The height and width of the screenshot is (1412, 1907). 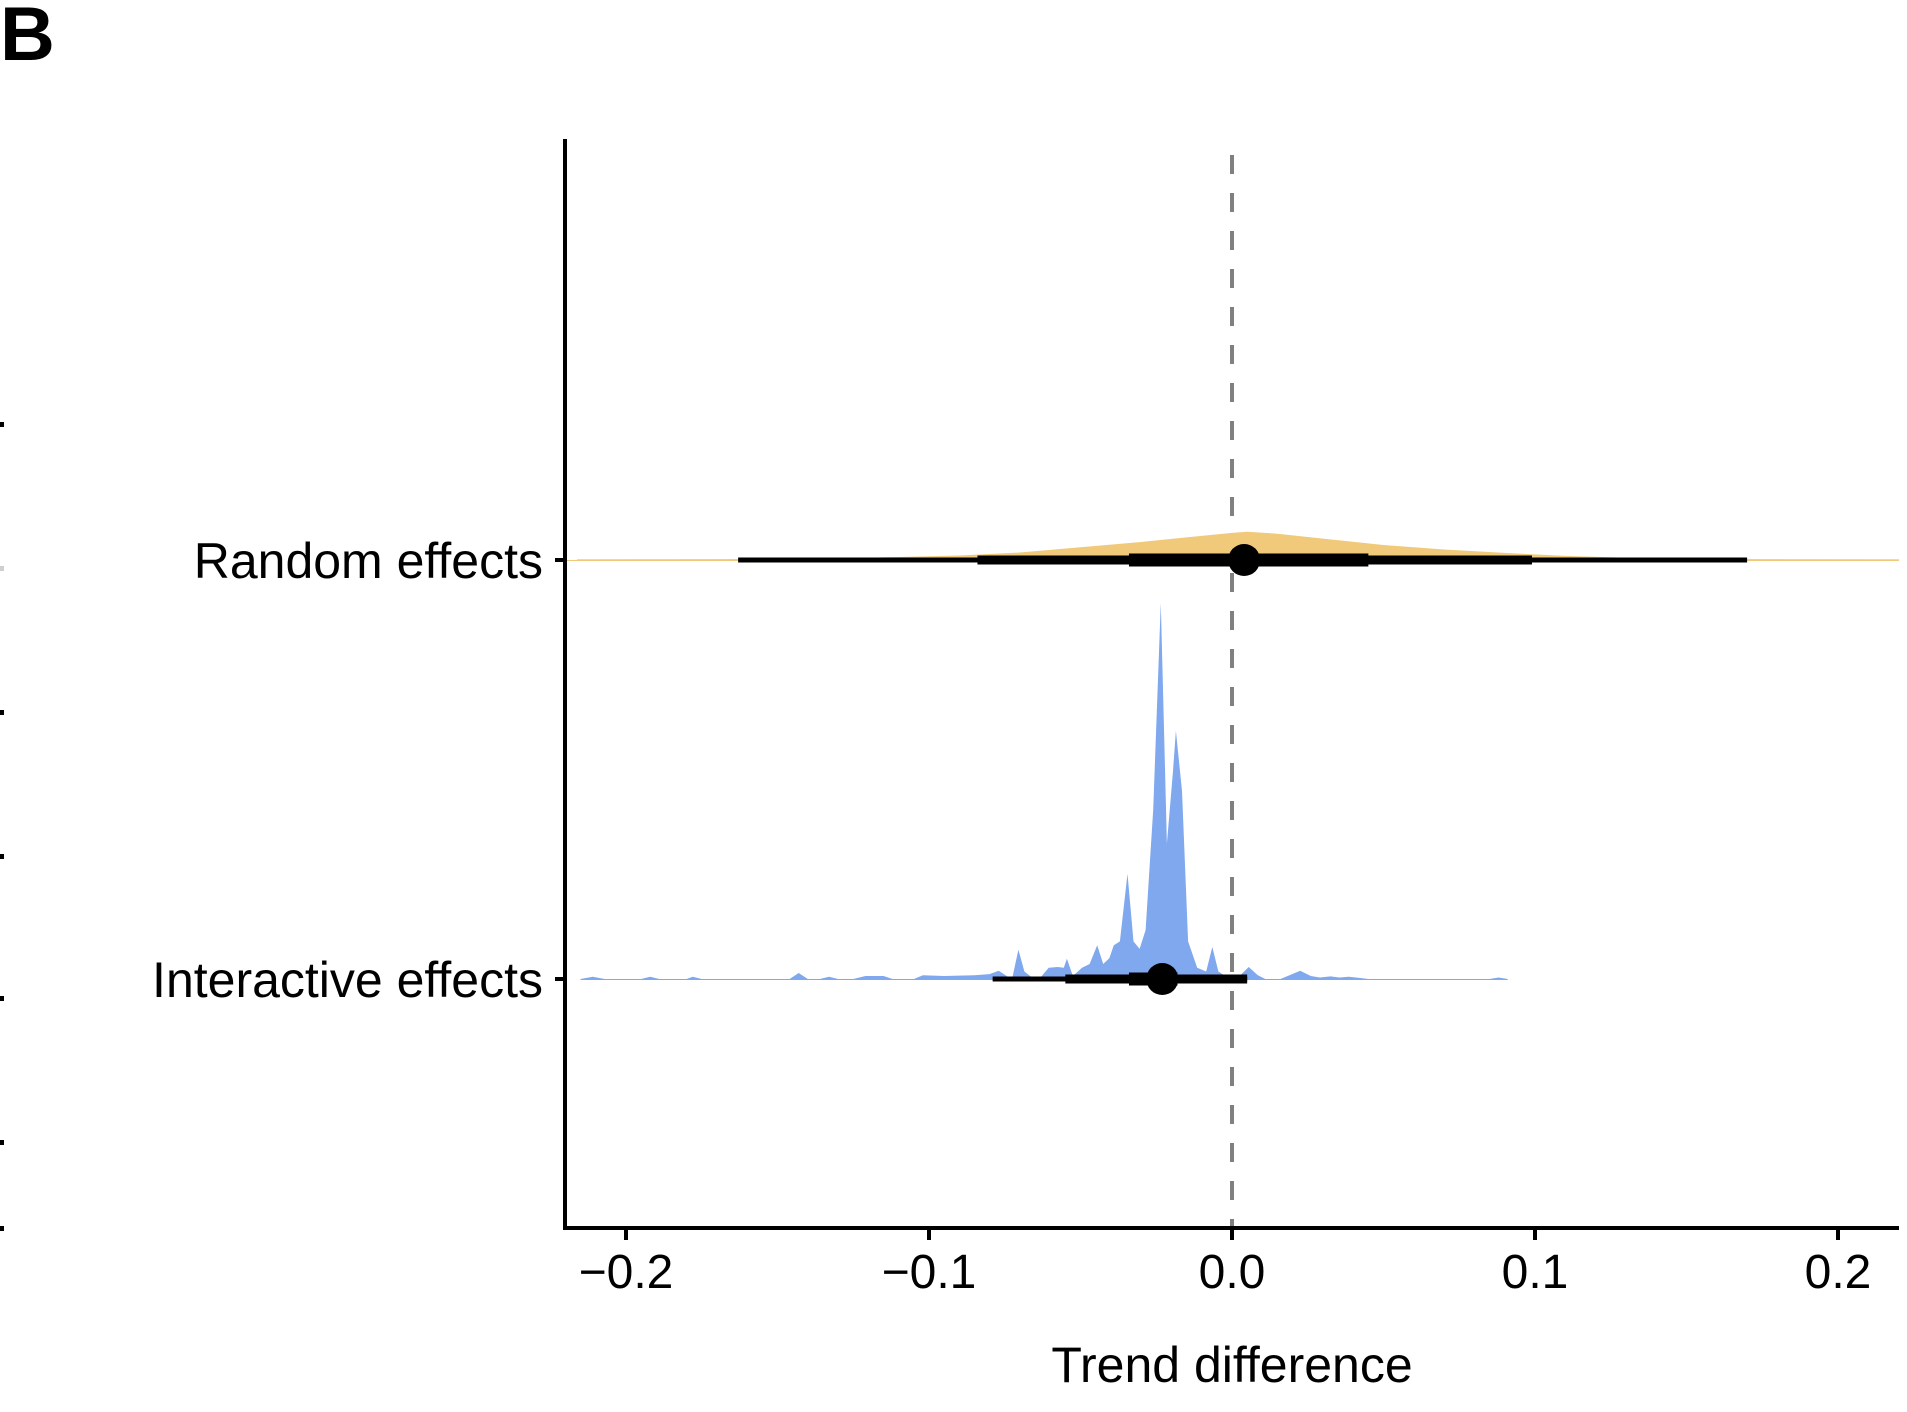 I want to click on point-estimate-random-effects, so click(x=1244, y=560).